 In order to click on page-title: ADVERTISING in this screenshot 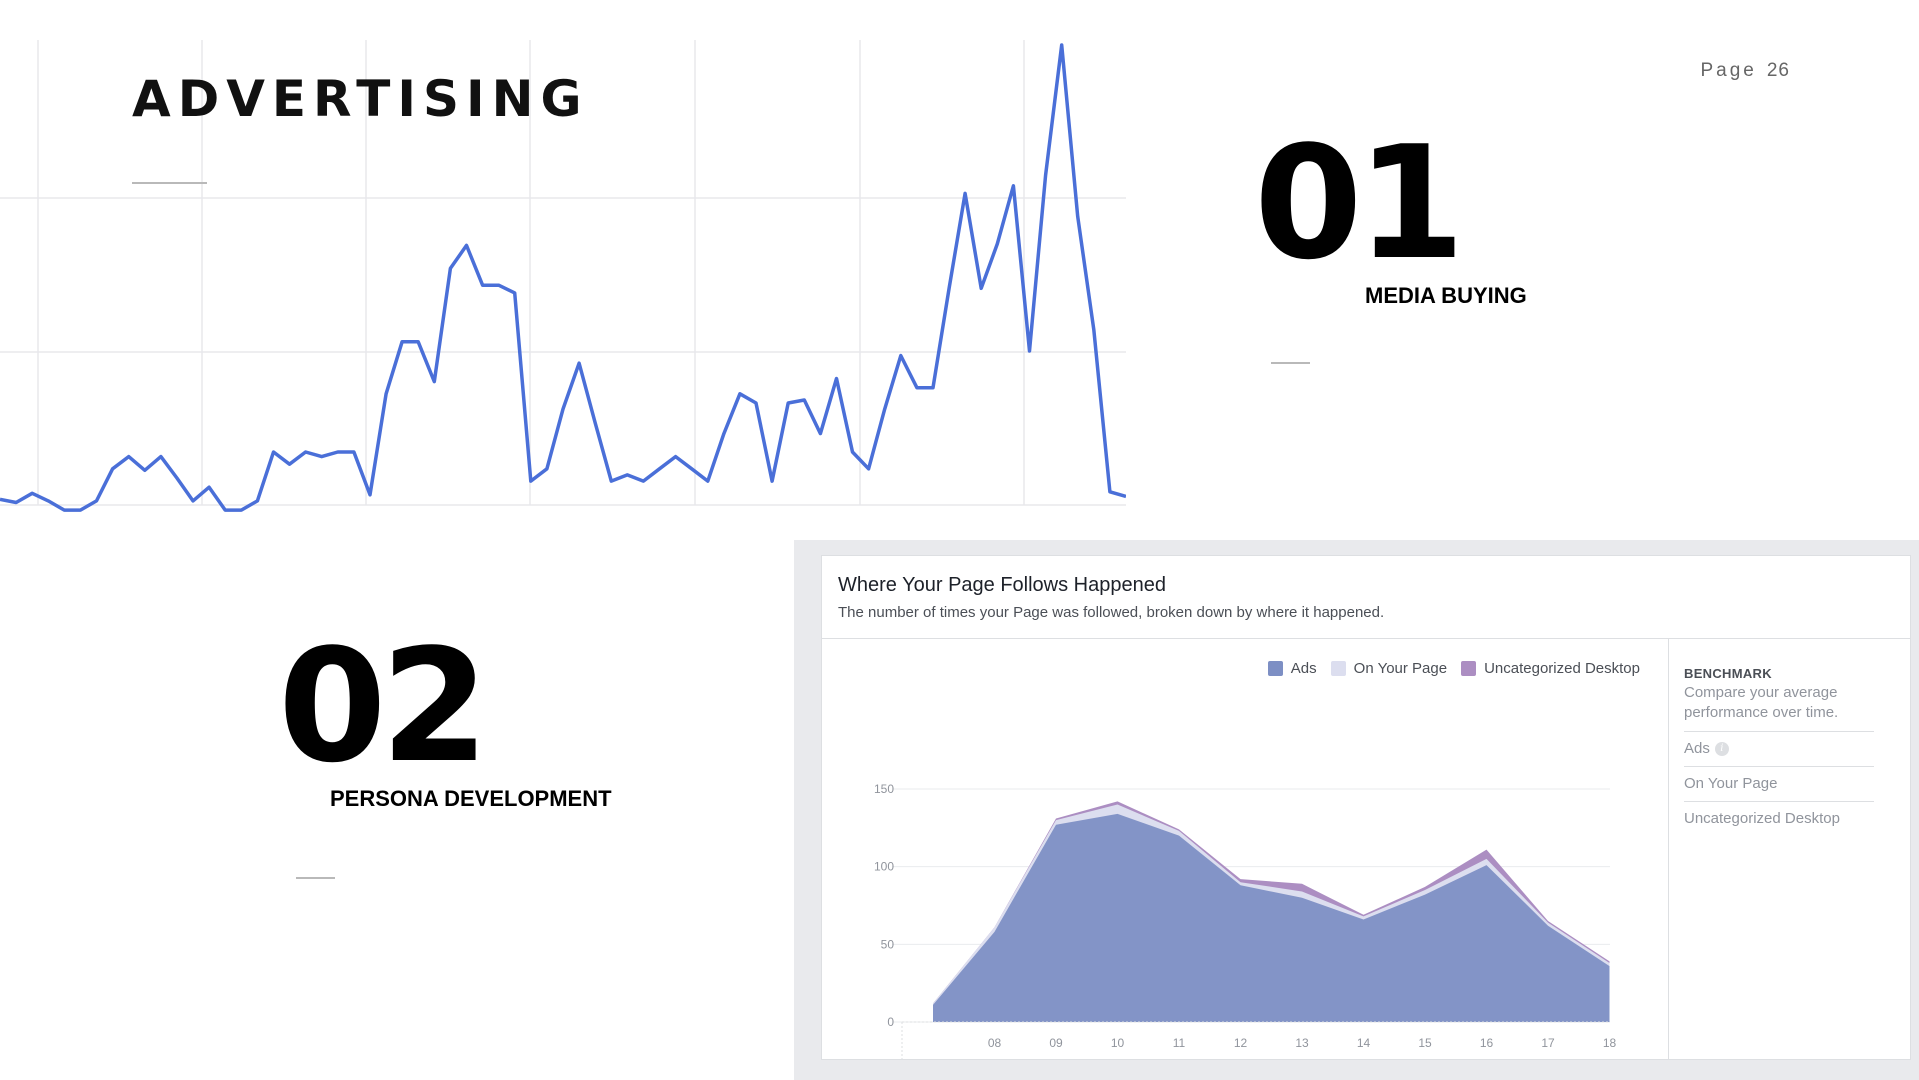, I will do `click(360, 99)`.